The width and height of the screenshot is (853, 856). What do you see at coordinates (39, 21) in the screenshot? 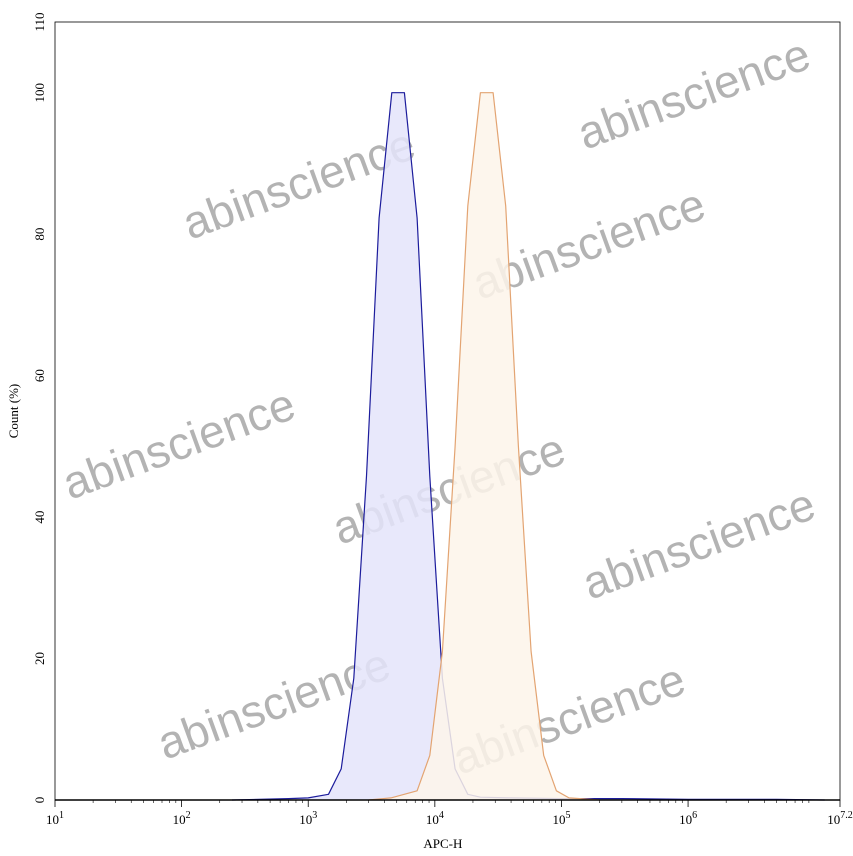
I see `y-tick-label: 110` at bounding box center [39, 21].